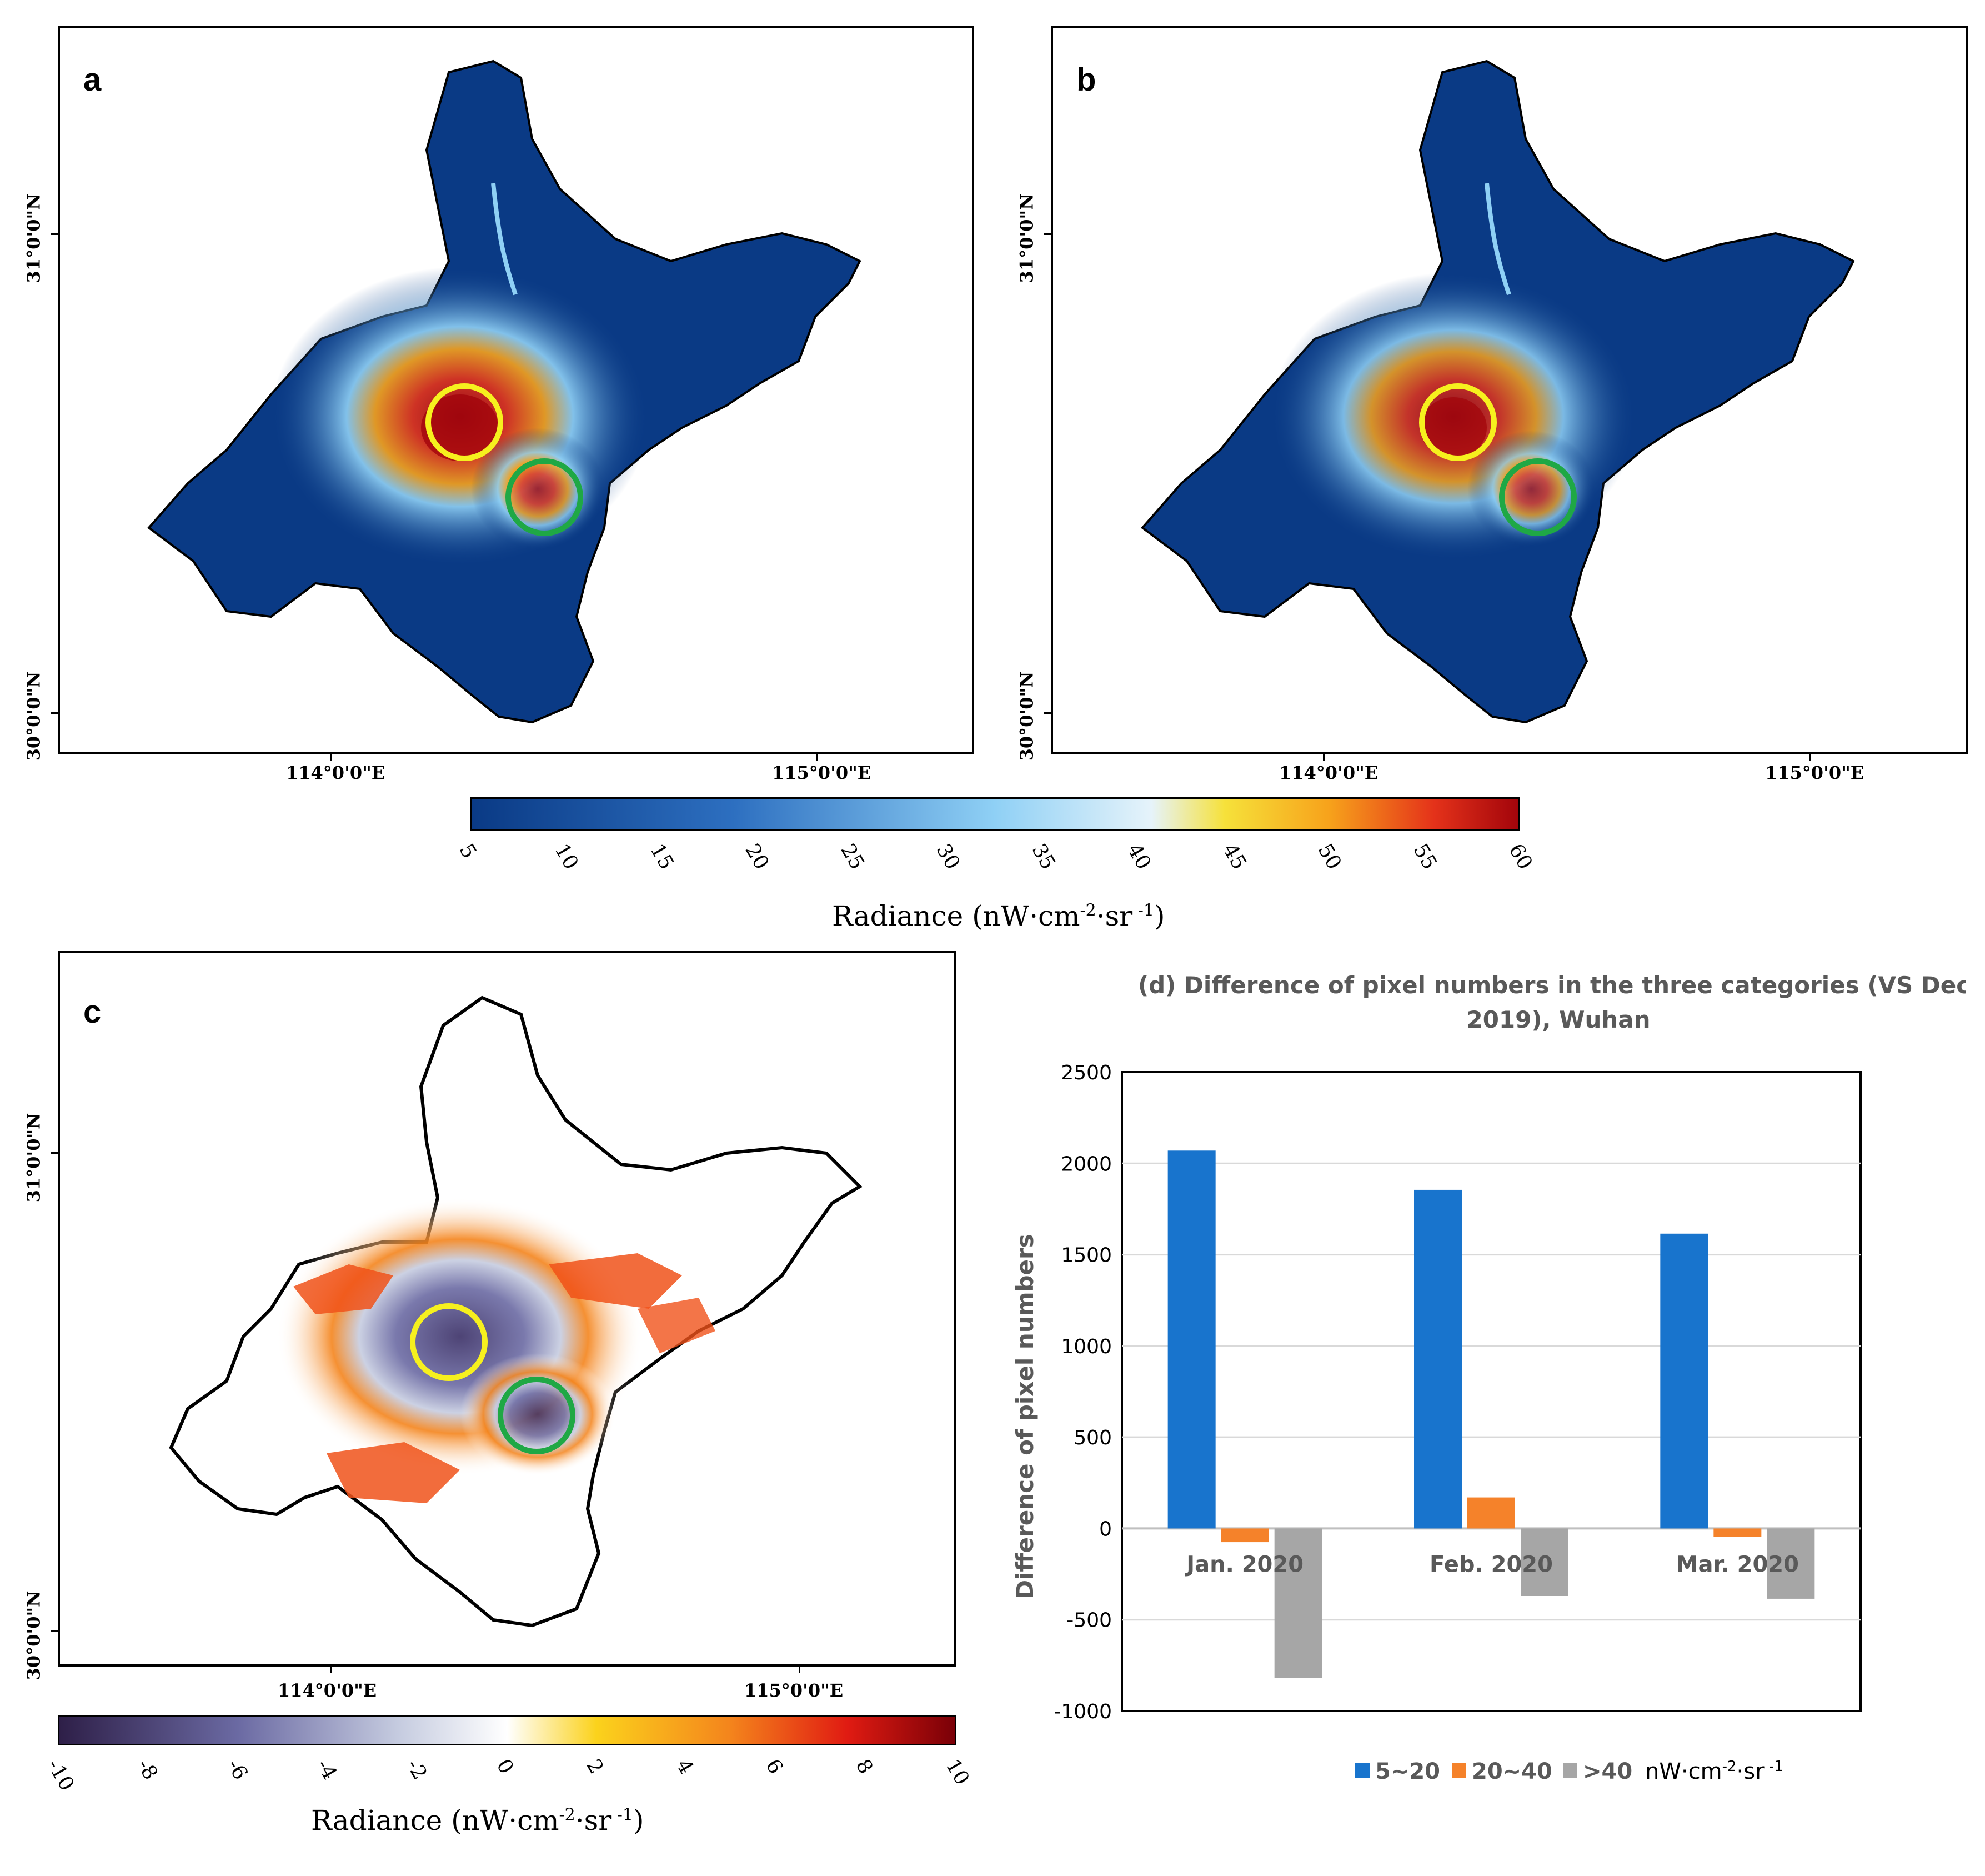  Describe the element at coordinates (505, 1766) in the screenshot. I see `colorbar-tick-colorbar_bottom-5: 0` at that location.